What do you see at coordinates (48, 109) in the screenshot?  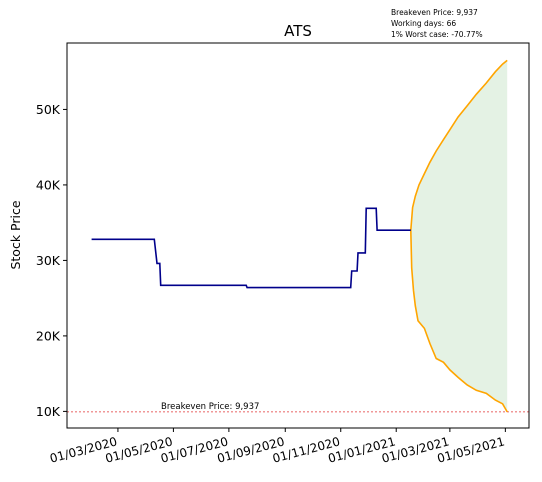 I see `y-tick-label: 50K` at bounding box center [48, 109].